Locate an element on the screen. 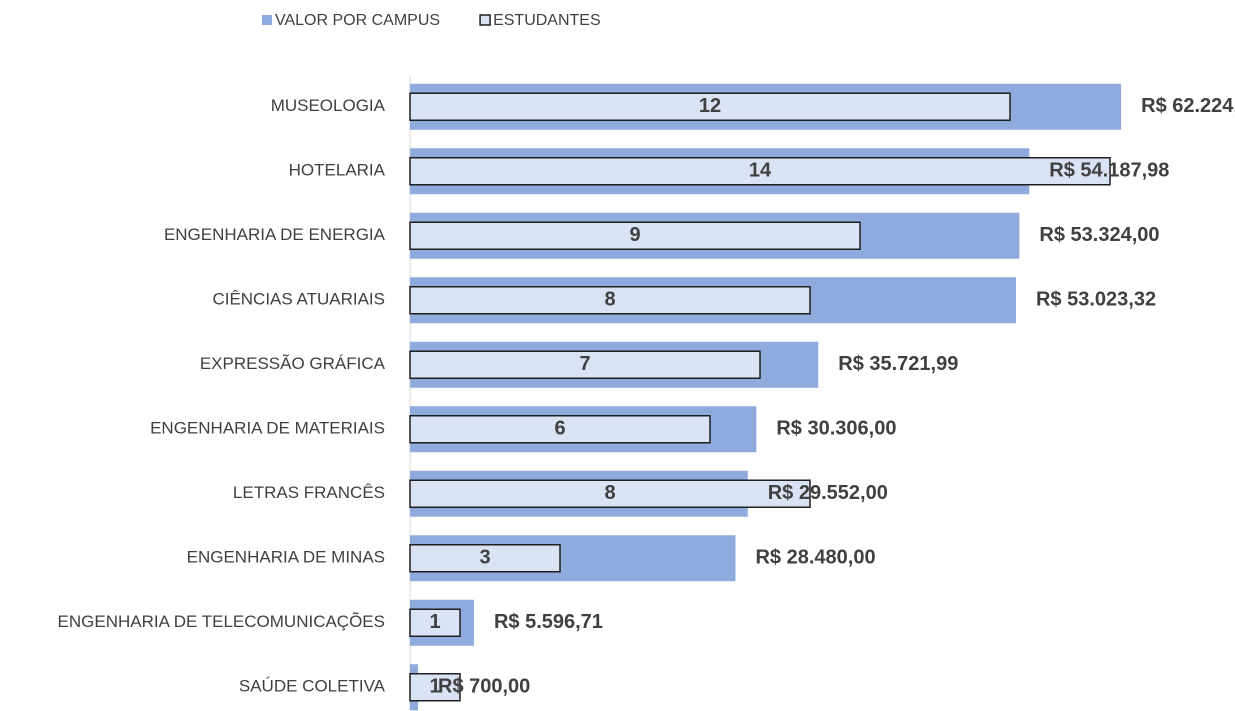 This screenshot has height=711, width=1235. data-label: 9 is located at coordinates (634, 235).